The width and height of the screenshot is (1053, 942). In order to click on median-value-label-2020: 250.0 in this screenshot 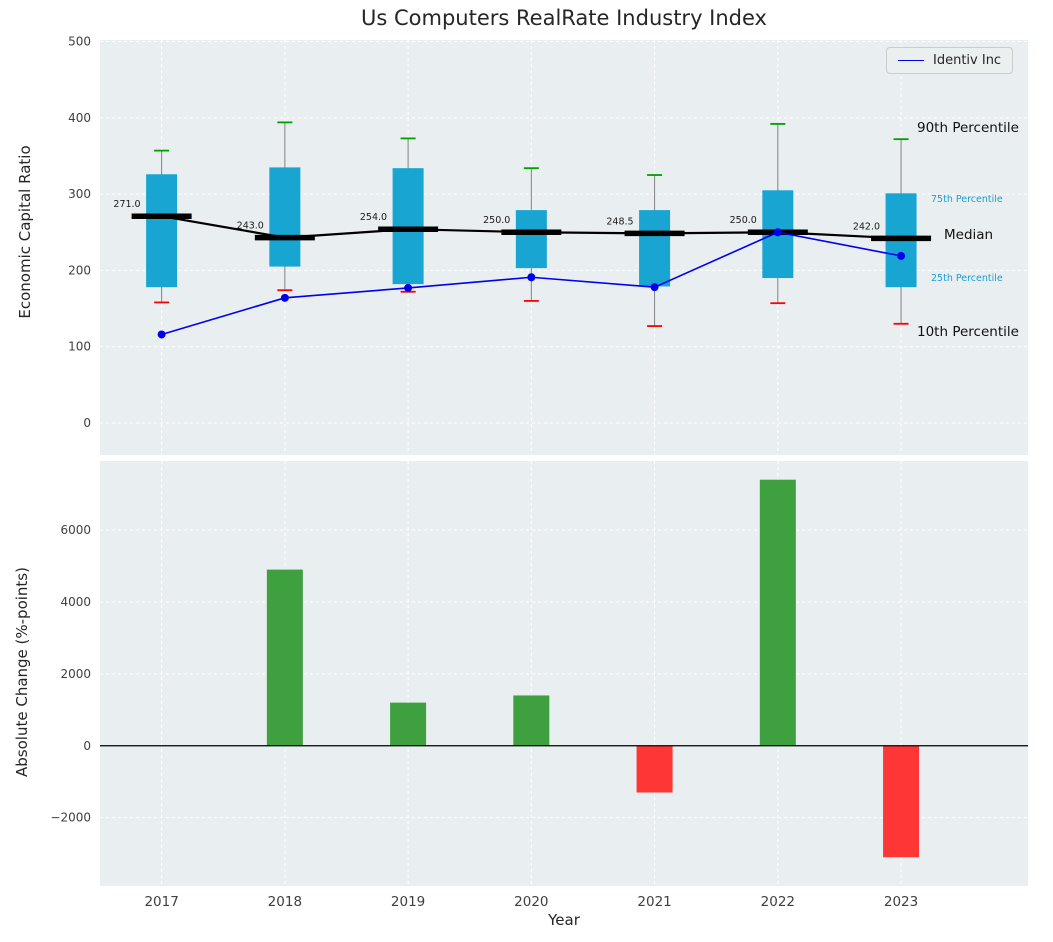, I will do `click(496, 220)`.